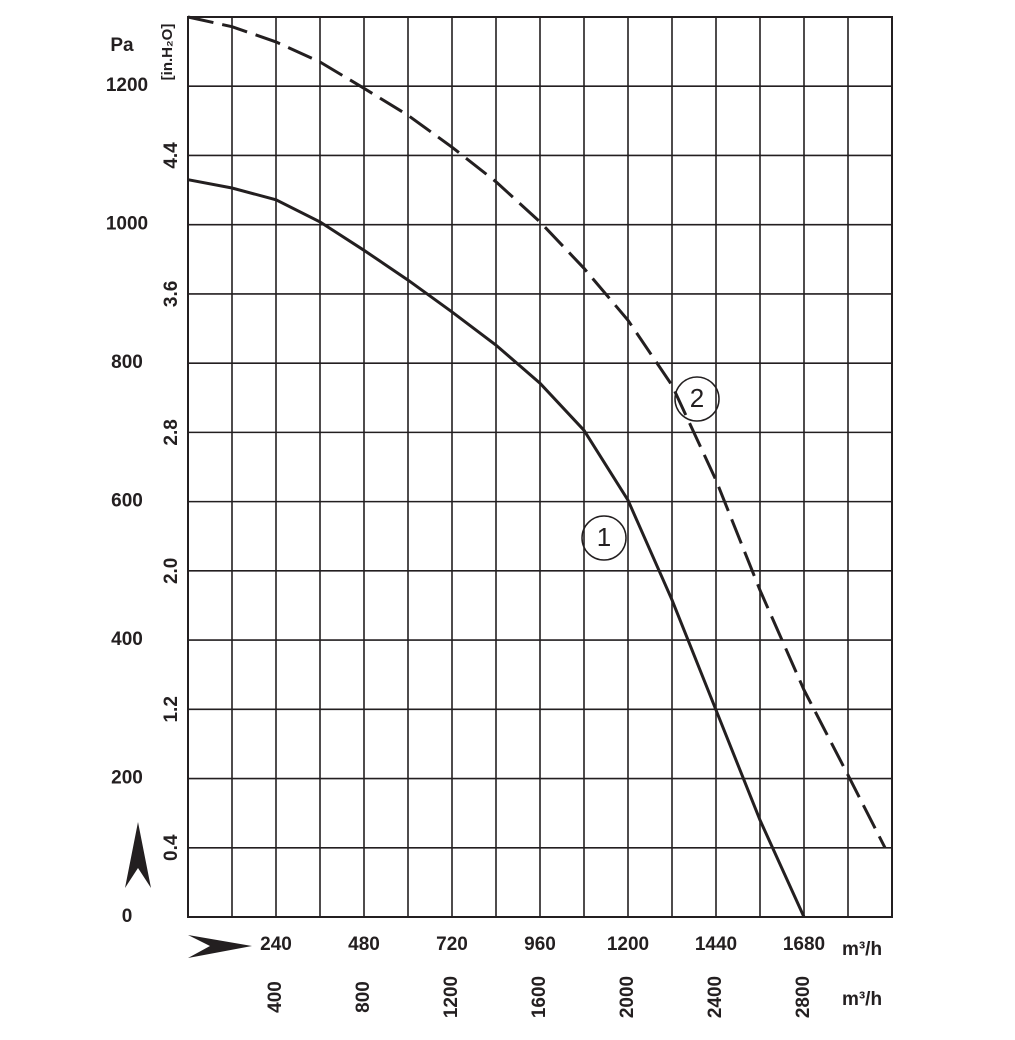 This screenshot has width=1015, height=1040. I want to click on y-tick-label: 600, so click(127, 501).